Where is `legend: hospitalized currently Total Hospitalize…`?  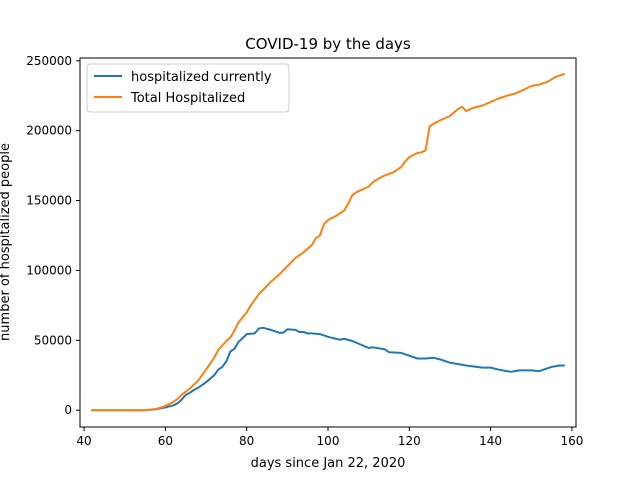 legend: hospitalized currently Total Hospitalize… is located at coordinates (188, 88).